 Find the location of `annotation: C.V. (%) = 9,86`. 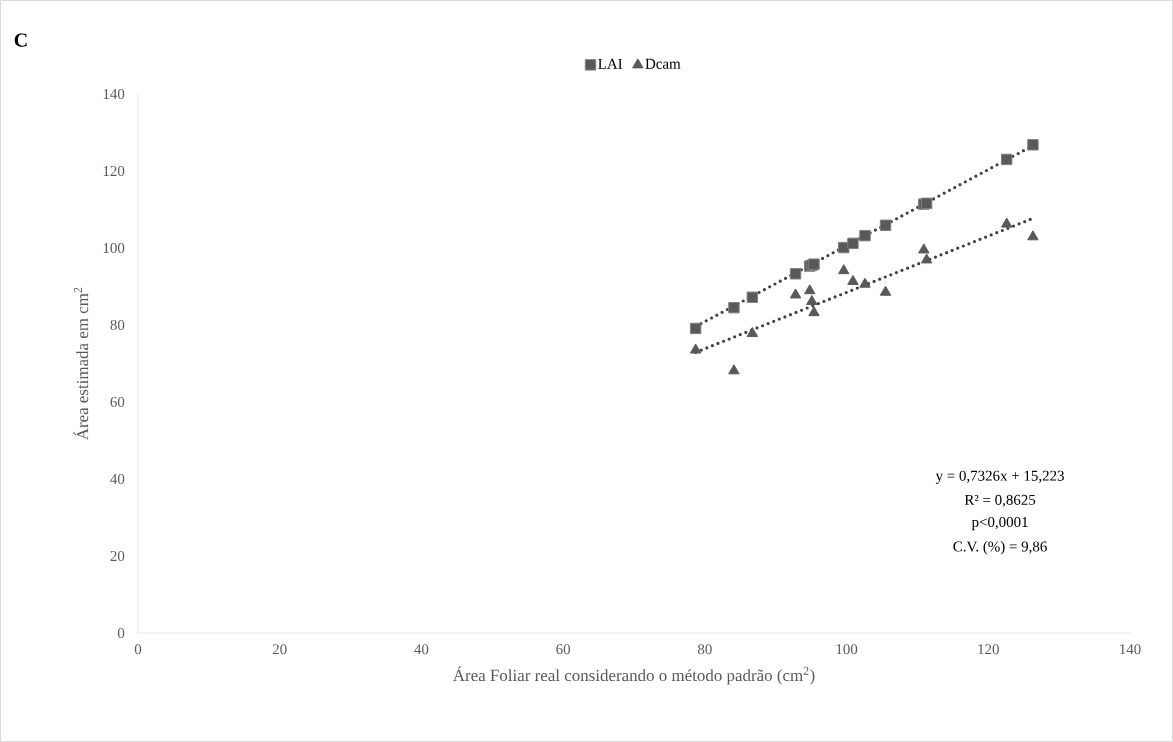

annotation: C.V. (%) = 9,86 is located at coordinates (1000, 548).